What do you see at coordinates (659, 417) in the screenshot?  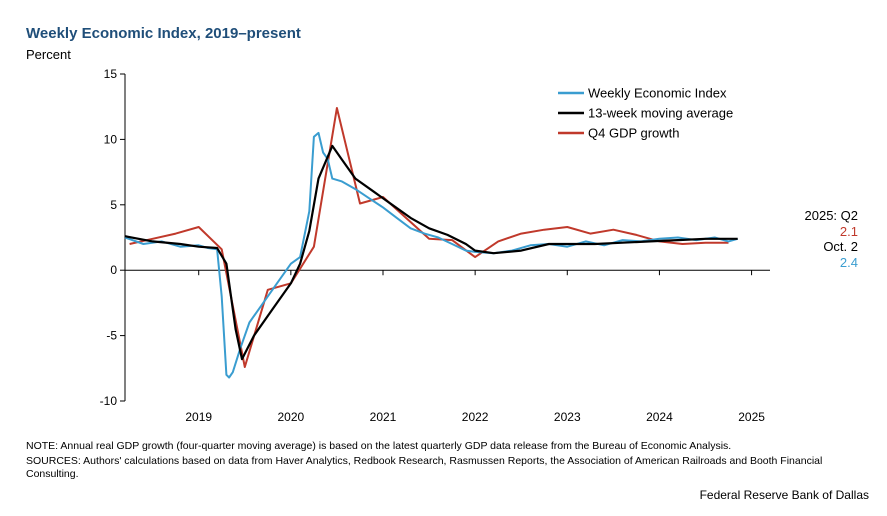 I see `x-tick-label: 2024` at bounding box center [659, 417].